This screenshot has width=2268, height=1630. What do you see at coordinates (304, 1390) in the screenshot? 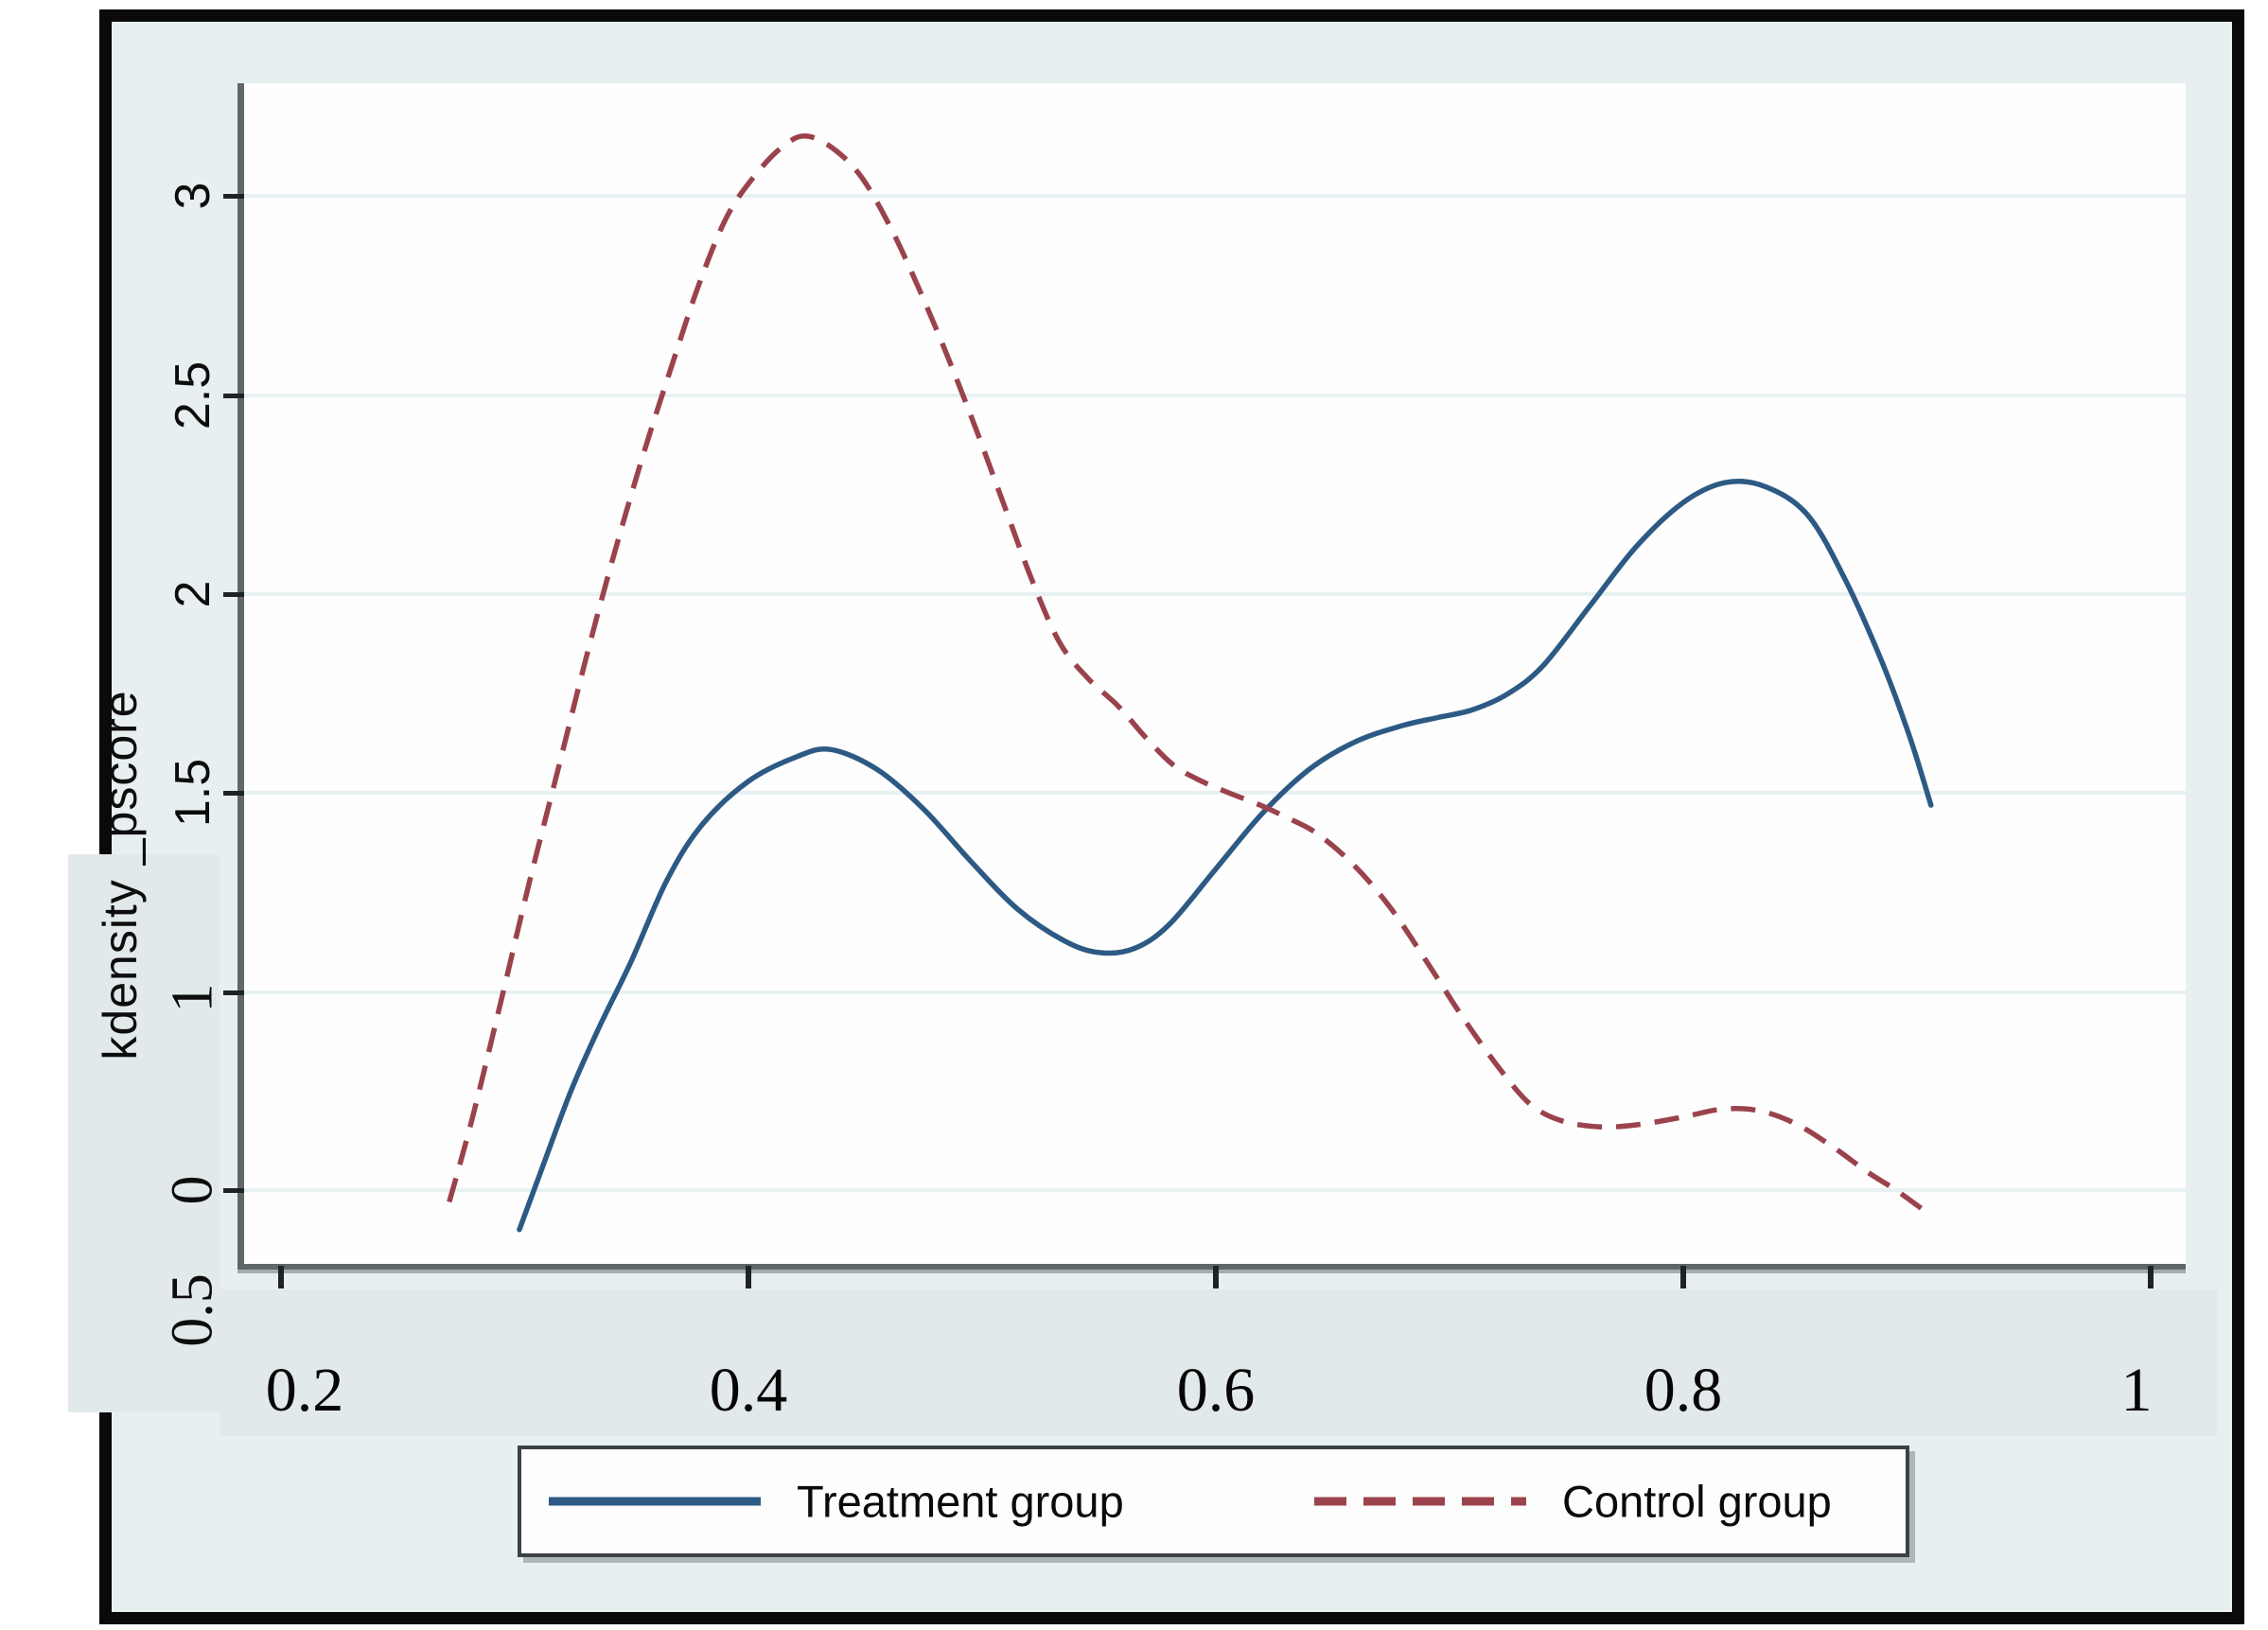
I see `x-tick-label-0-2: 0.2` at bounding box center [304, 1390].